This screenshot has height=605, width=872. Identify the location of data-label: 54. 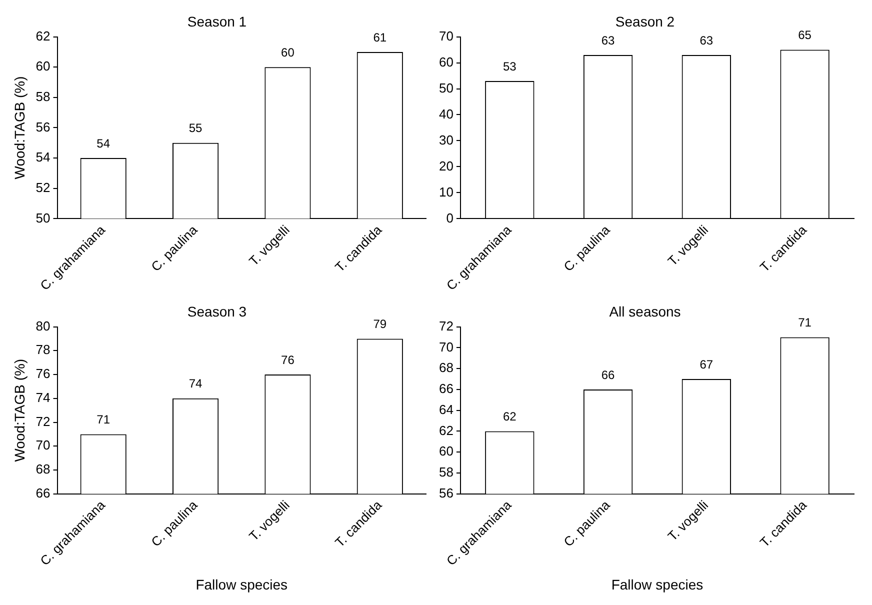
(103, 143).